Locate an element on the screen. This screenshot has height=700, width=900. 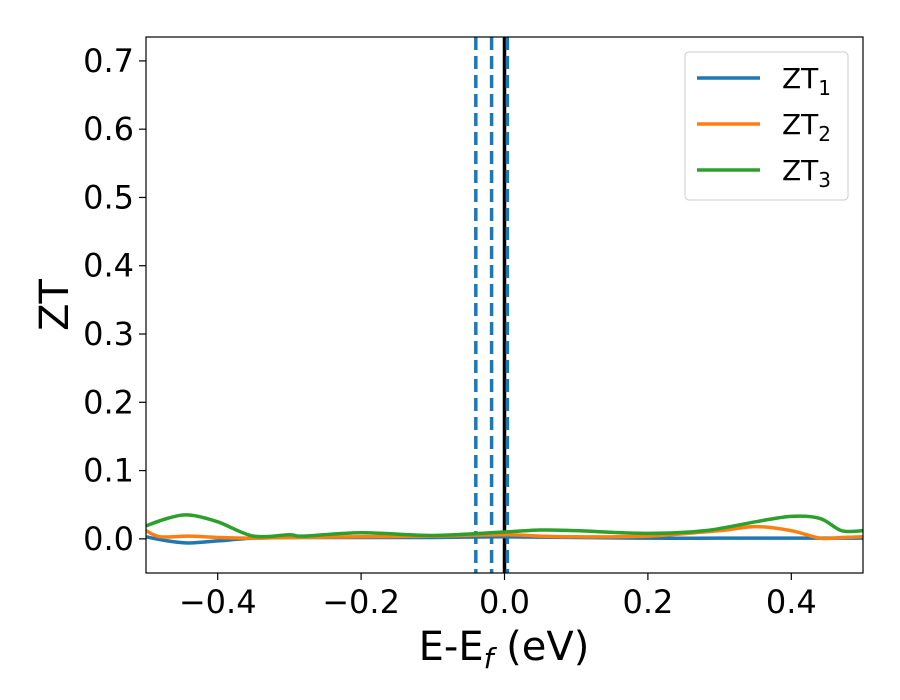
y-tick-label: 0.7 is located at coordinates (108, 61).